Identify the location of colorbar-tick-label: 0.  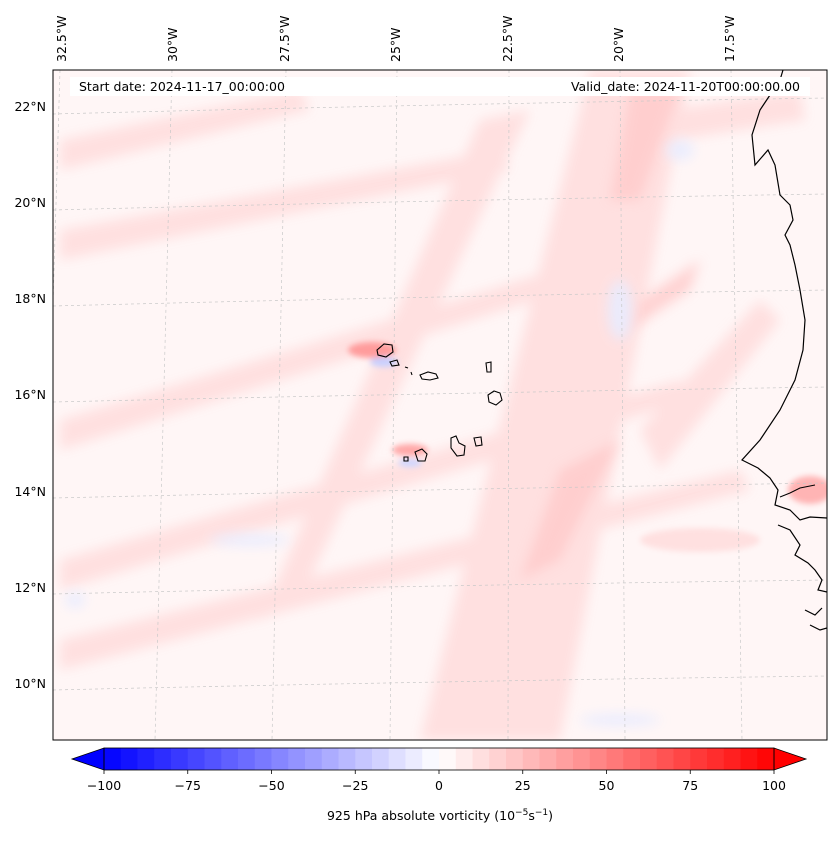
(439, 785).